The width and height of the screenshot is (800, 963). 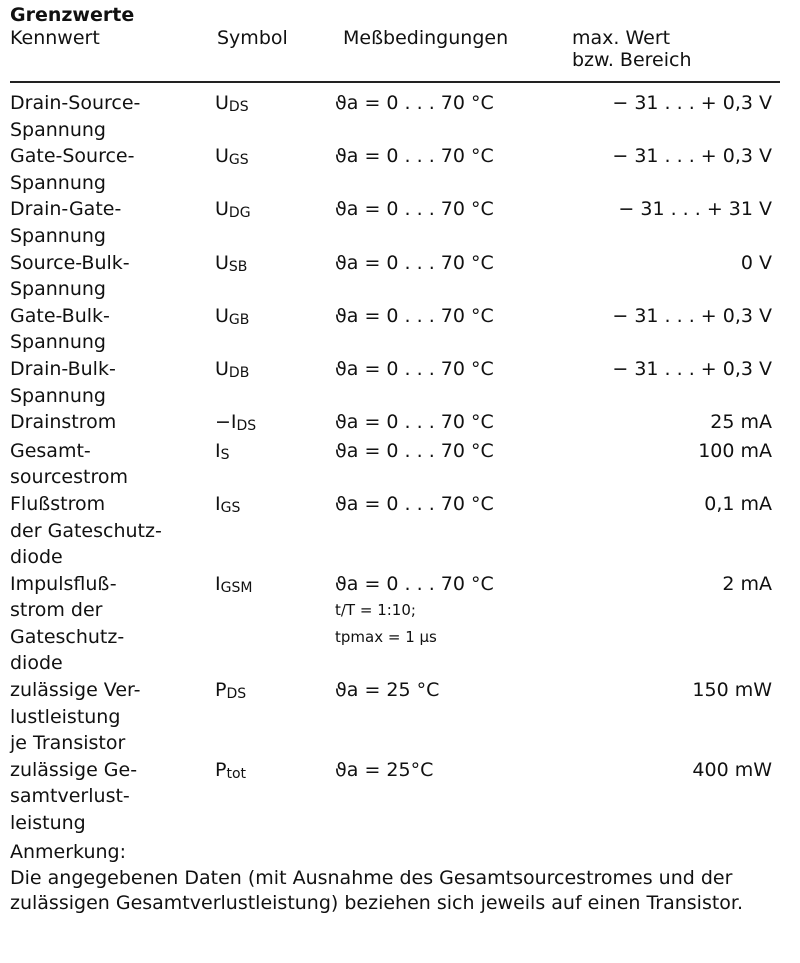 I want to click on header-wert-line2: bzw. Bereich, so click(x=632, y=60).